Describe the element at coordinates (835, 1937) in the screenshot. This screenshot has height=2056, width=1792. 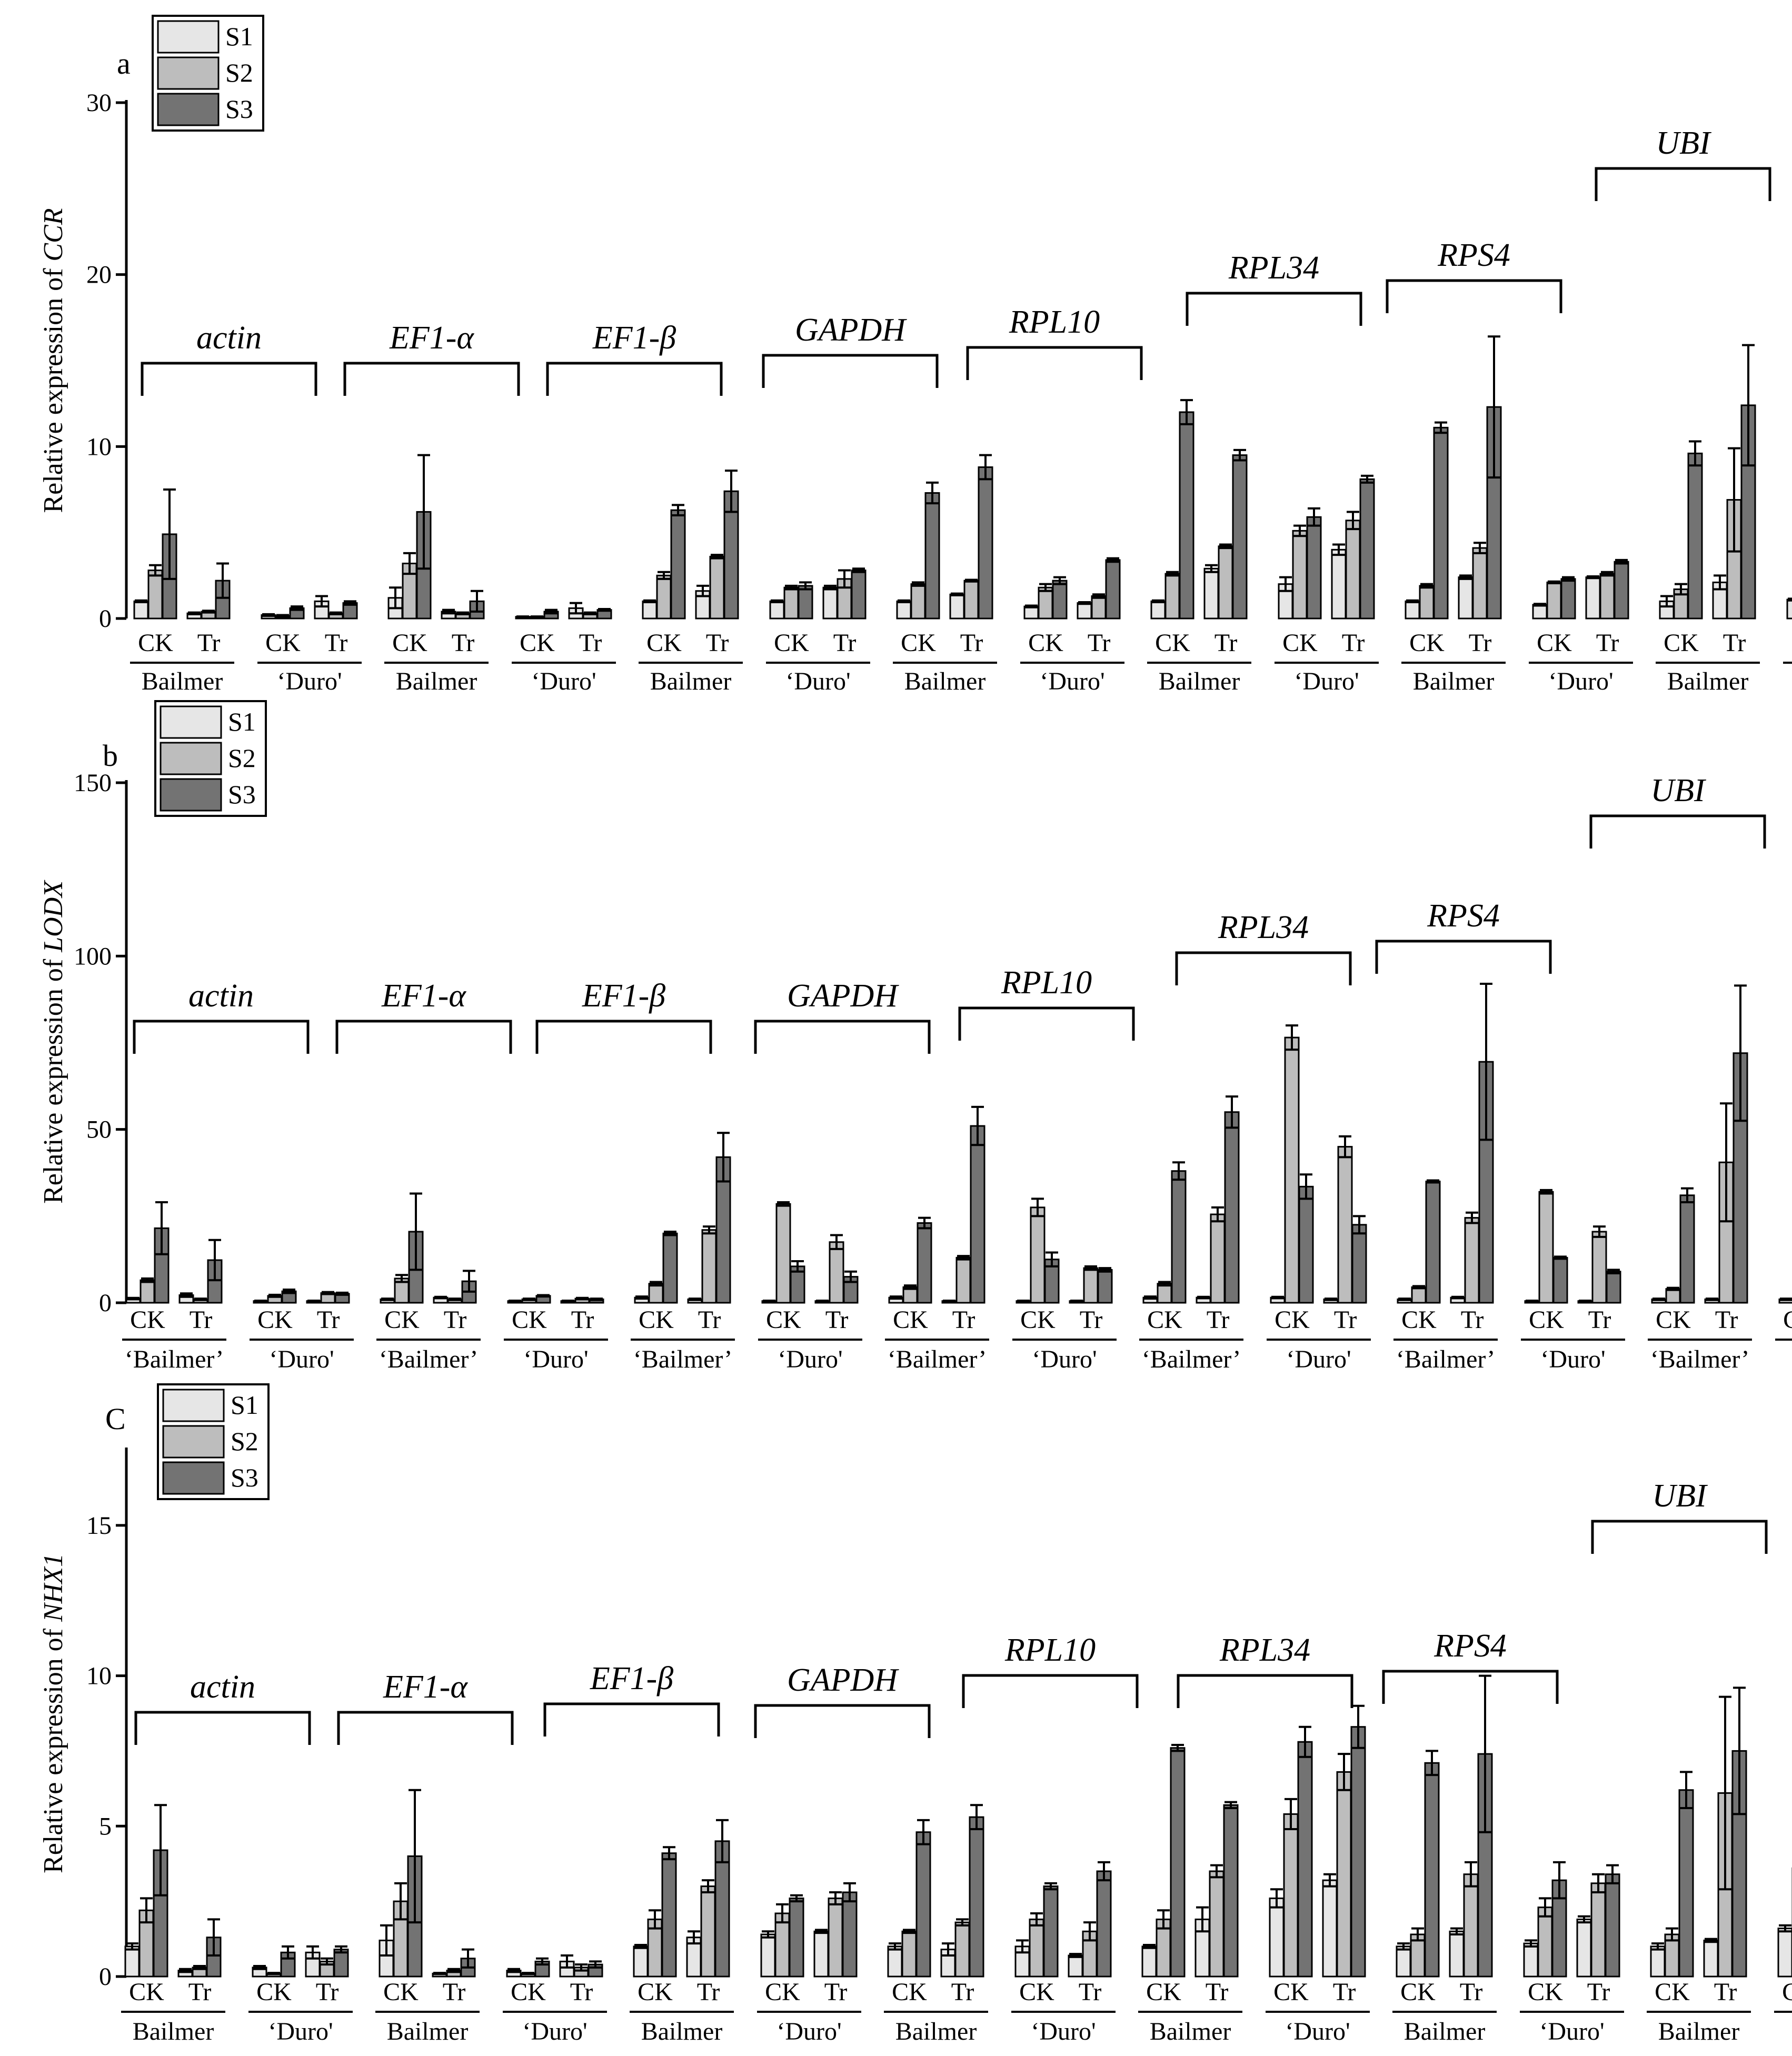
I see `bar-ef1-duro-tr-s2` at that location.